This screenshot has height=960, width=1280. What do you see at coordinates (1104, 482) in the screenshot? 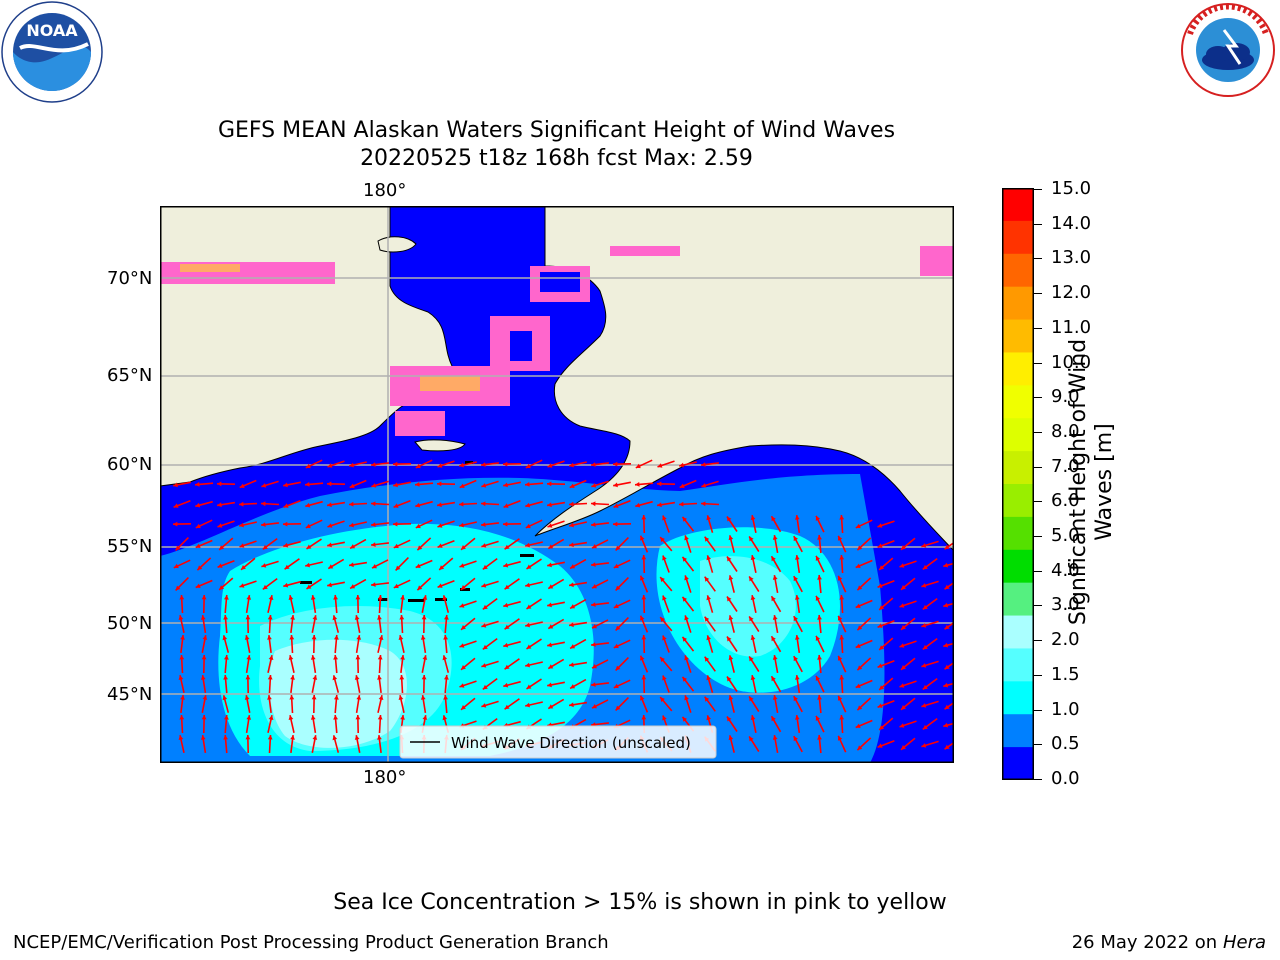
I see `colorbar-label-line2: Waves [m]` at bounding box center [1104, 482].